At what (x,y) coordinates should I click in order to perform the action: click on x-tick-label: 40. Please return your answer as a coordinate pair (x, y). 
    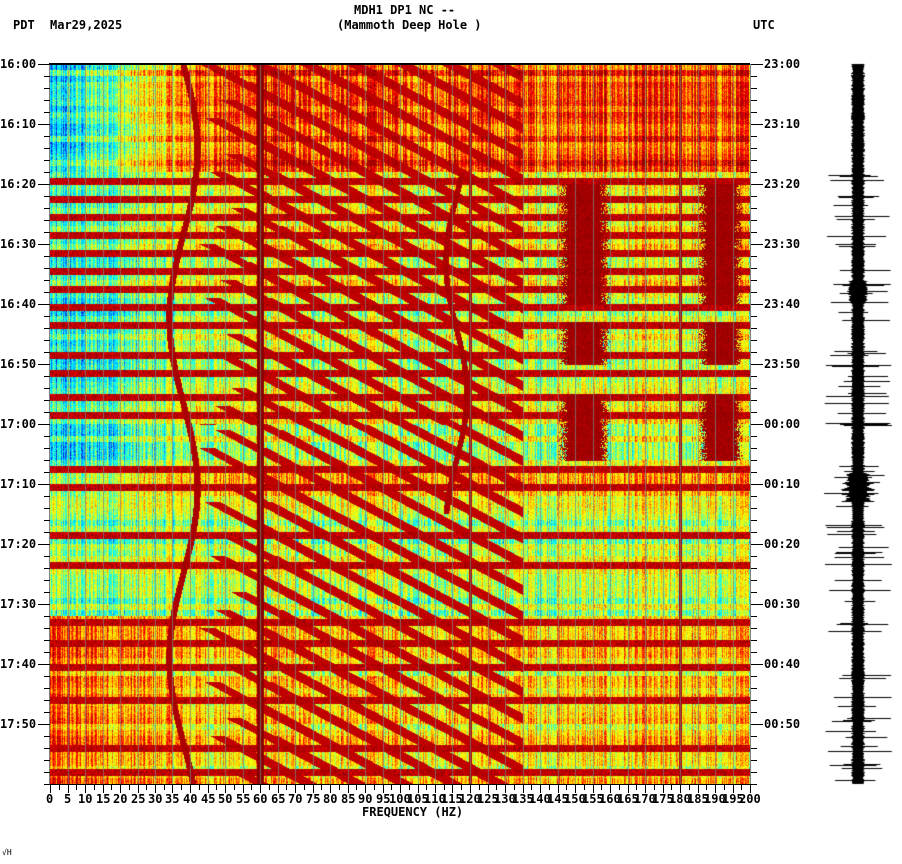
    Looking at the image, I should click on (190, 799).